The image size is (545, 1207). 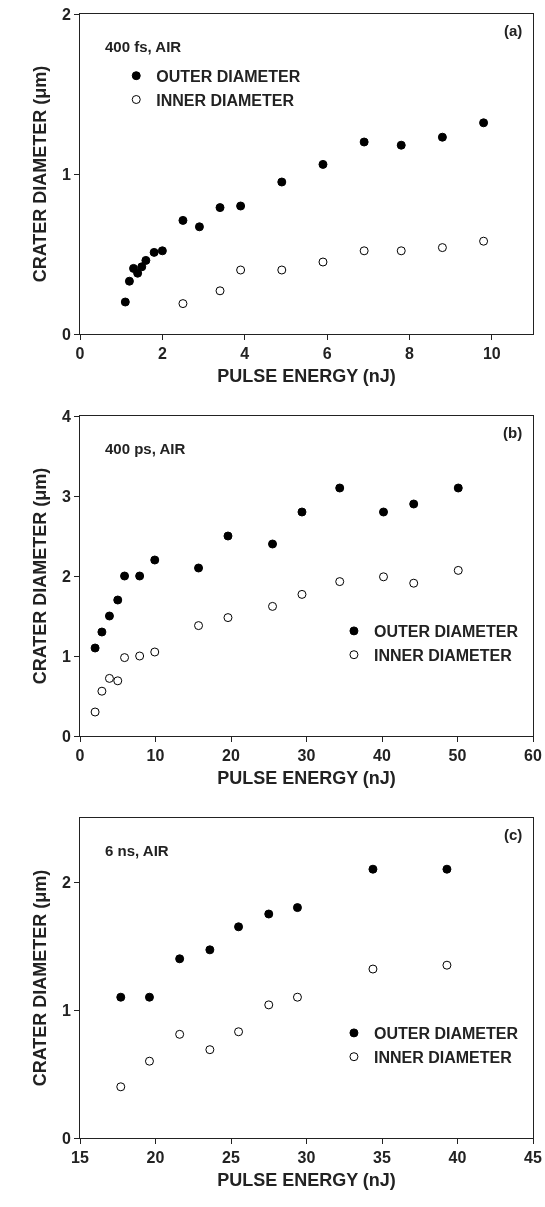 What do you see at coordinates (80, 354) in the screenshot?
I see `x-tick-label: 0` at bounding box center [80, 354].